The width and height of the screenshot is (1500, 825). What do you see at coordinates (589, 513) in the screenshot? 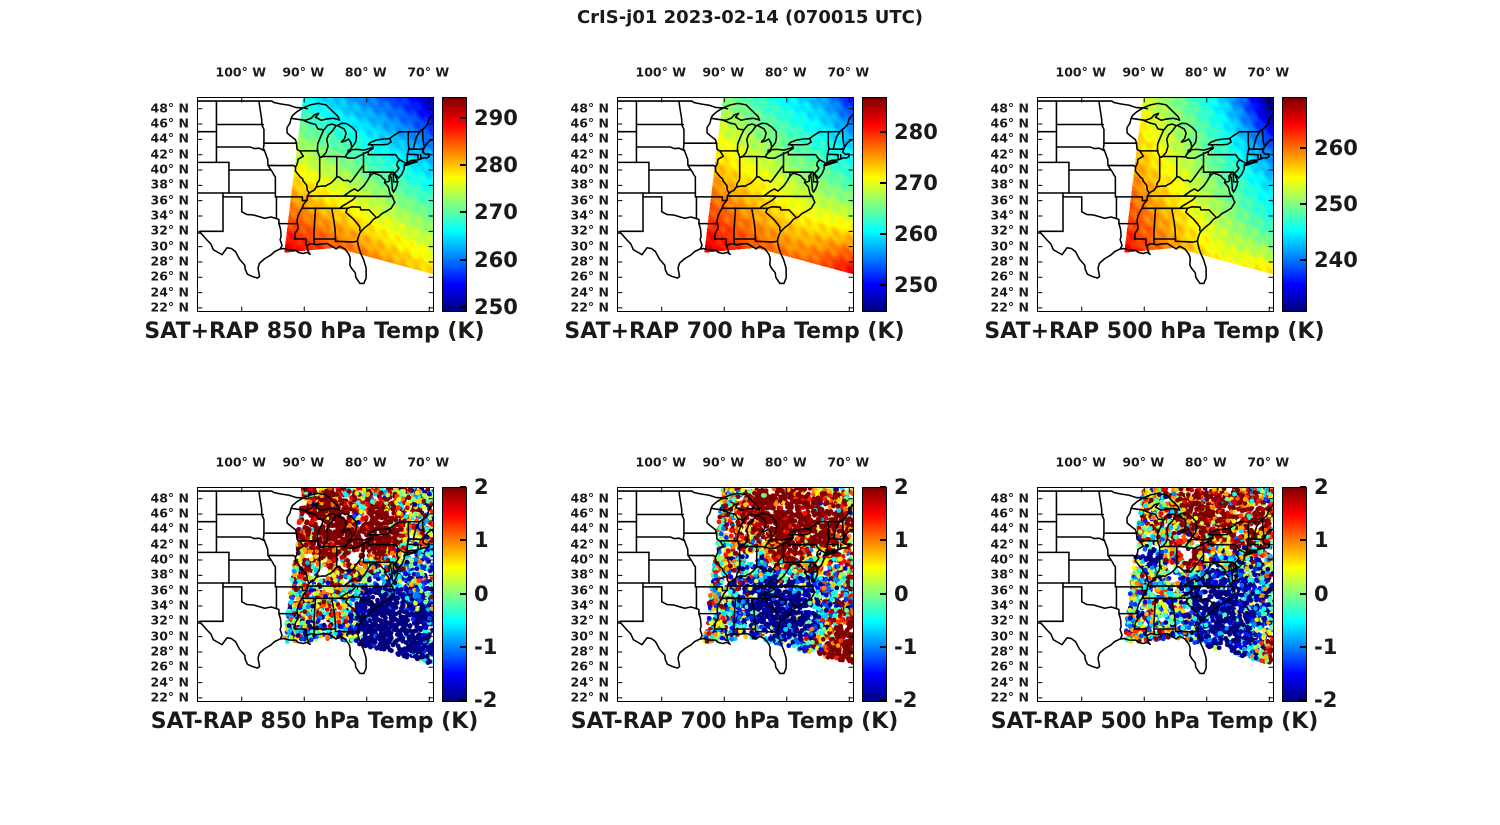
I see `y-tick-label: 46° N` at bounding box center [589, 513].